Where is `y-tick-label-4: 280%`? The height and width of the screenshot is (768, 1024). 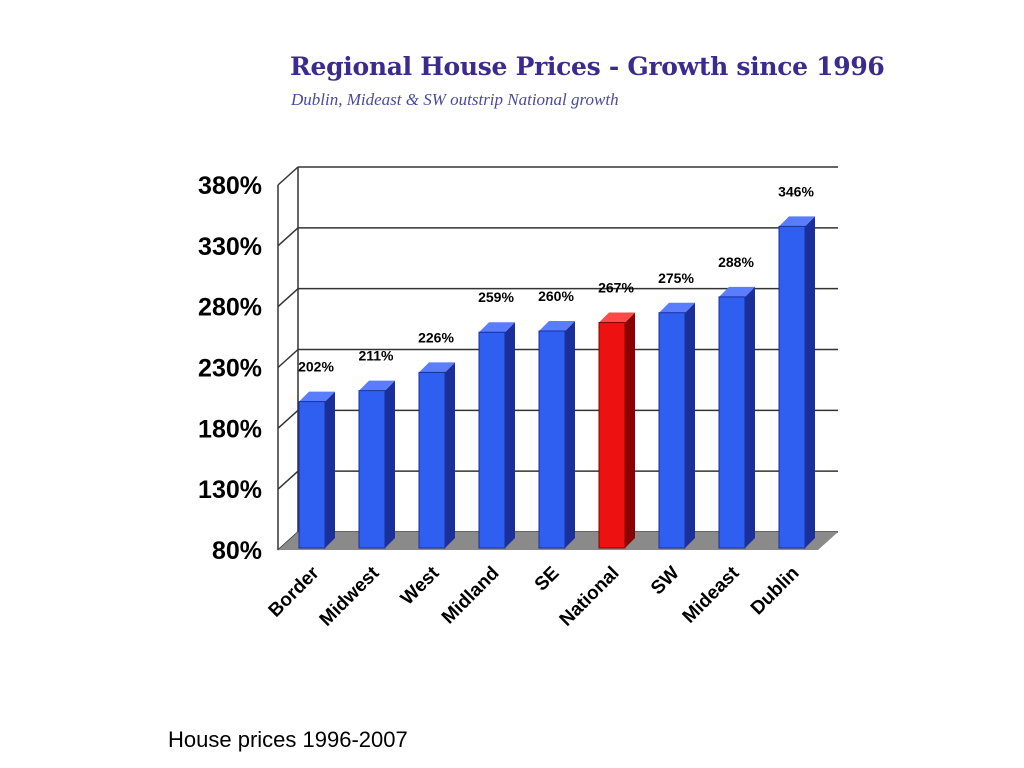
y-tick-label-4: 280% is located at coordinates (230, 308).